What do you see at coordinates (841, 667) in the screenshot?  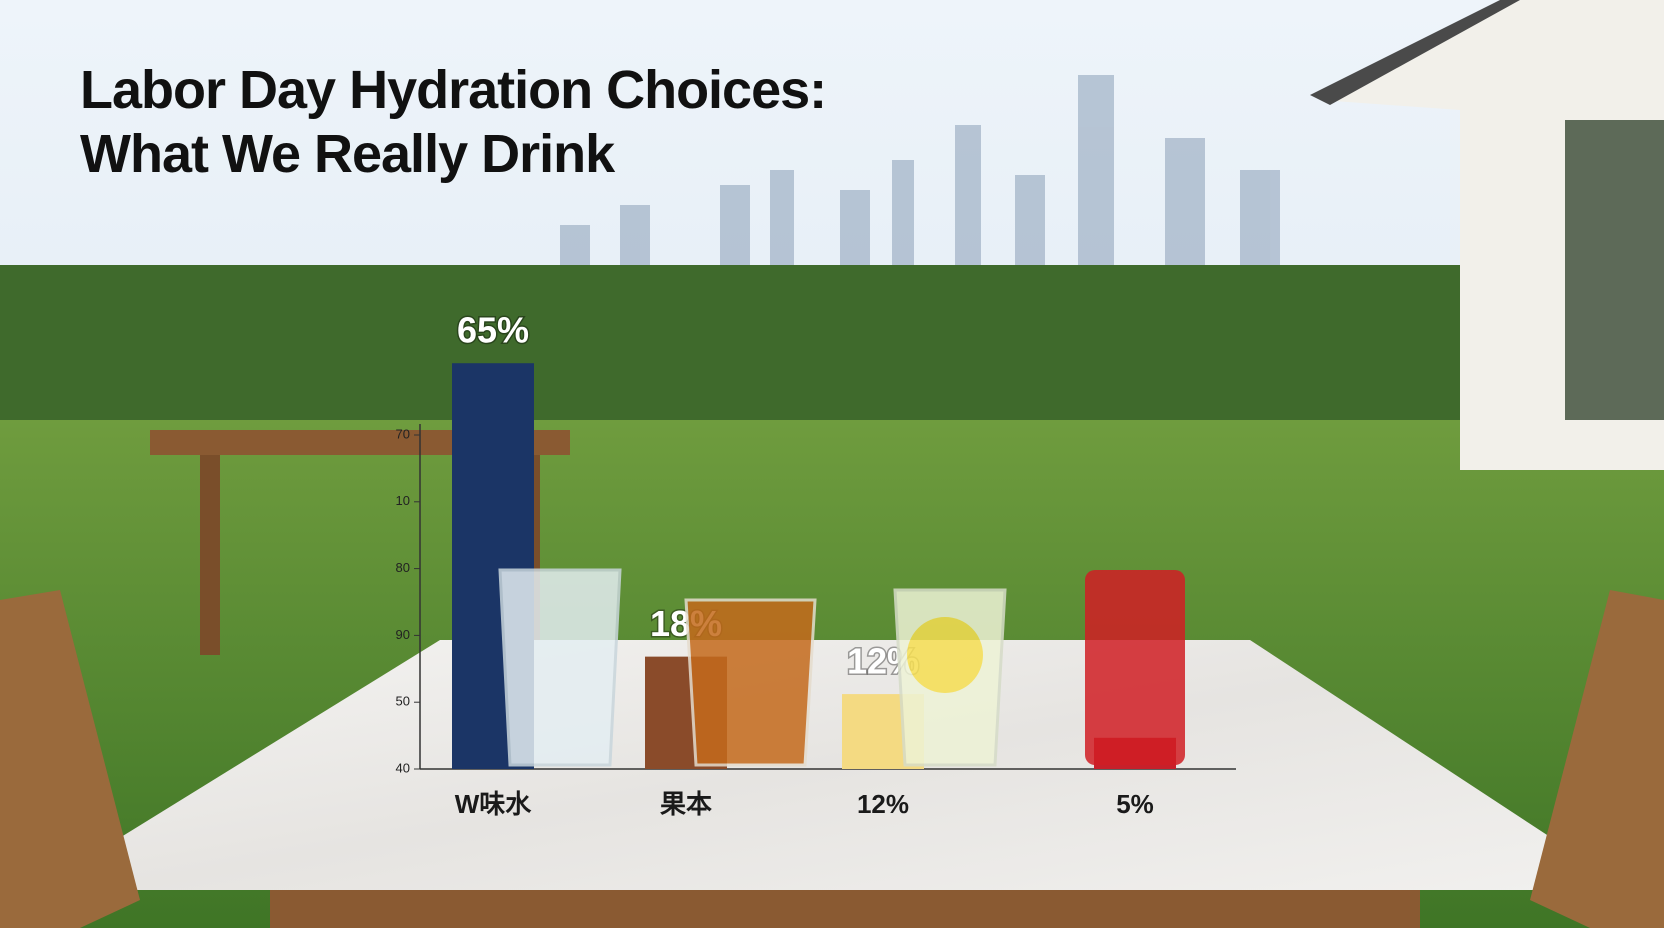 I see `drinks` at bounding box center [841, 667].